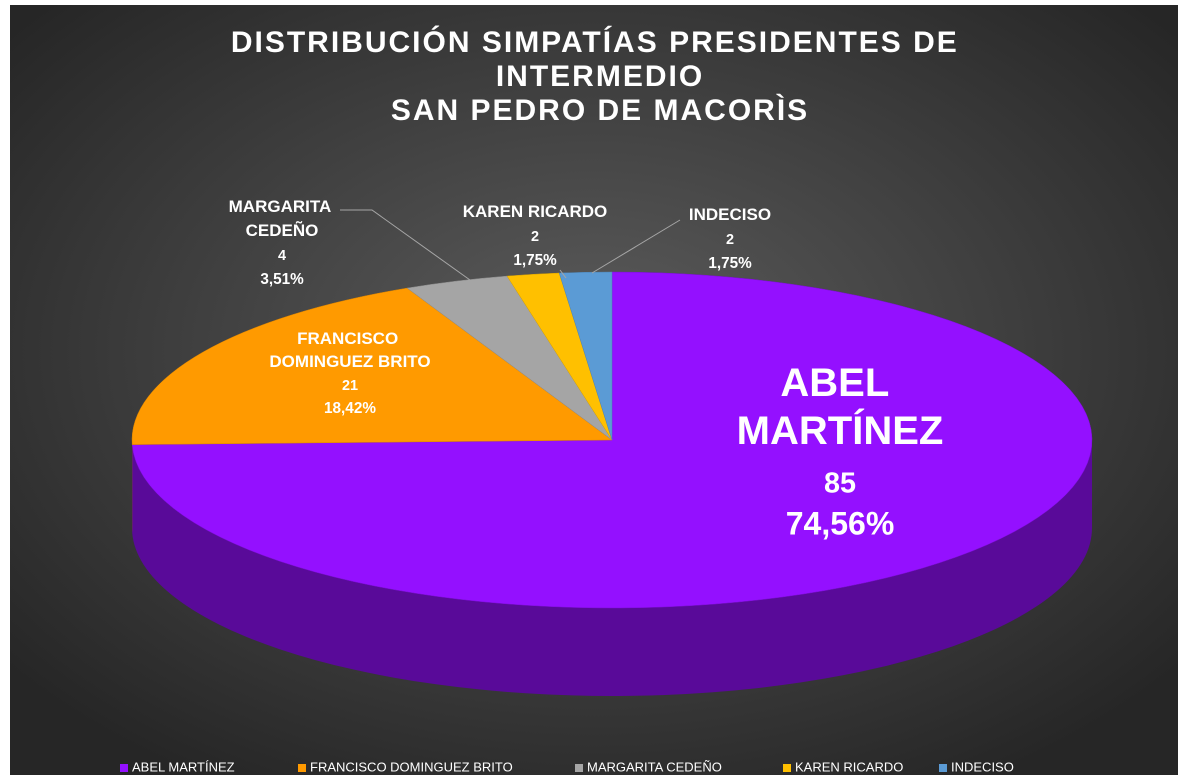 The height and width of the screenshot is (778, 1188). What do you see at coordinates (600, 76) in the screenshot?
I see `text-line: INTERMEDIO` at bounding box center [600, 76].